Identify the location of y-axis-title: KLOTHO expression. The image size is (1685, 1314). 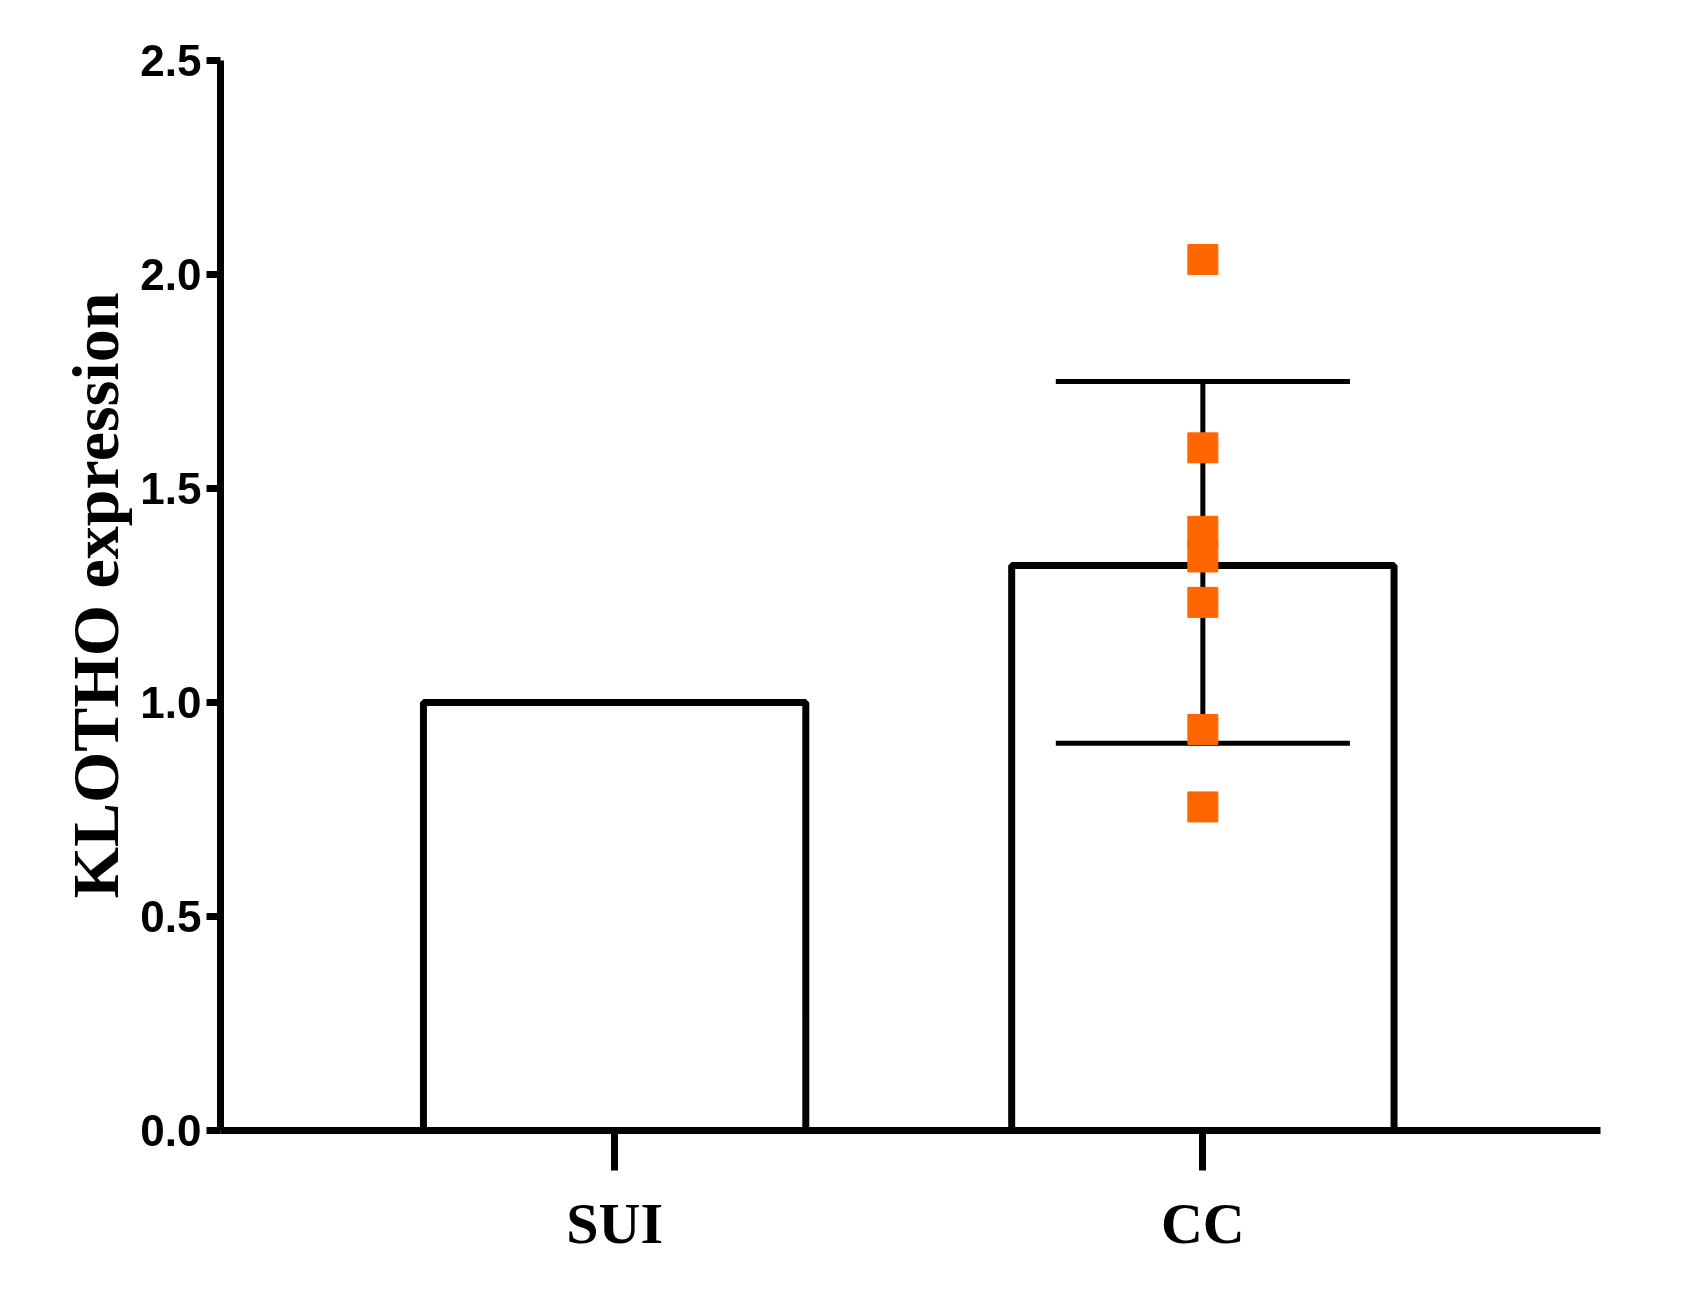
(96, 595).